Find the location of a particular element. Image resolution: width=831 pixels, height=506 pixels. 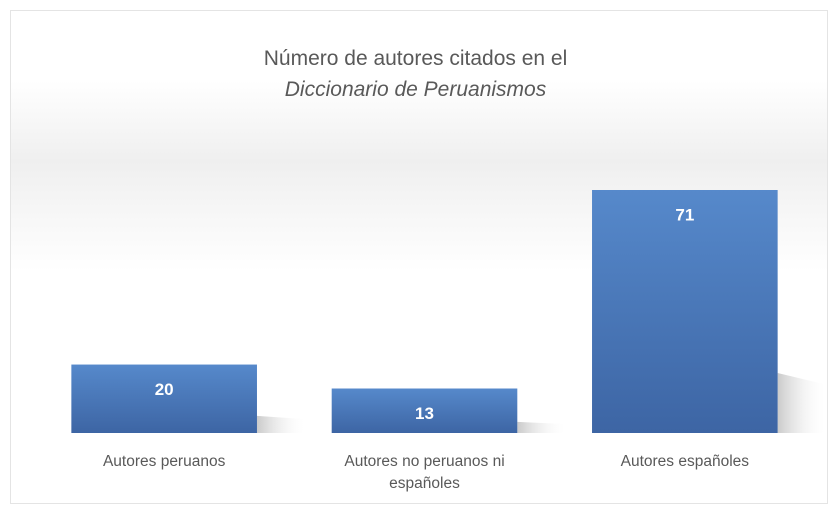

x-tick-label: Autores no peruanos ni españoles is located at coordinates (424, 472).